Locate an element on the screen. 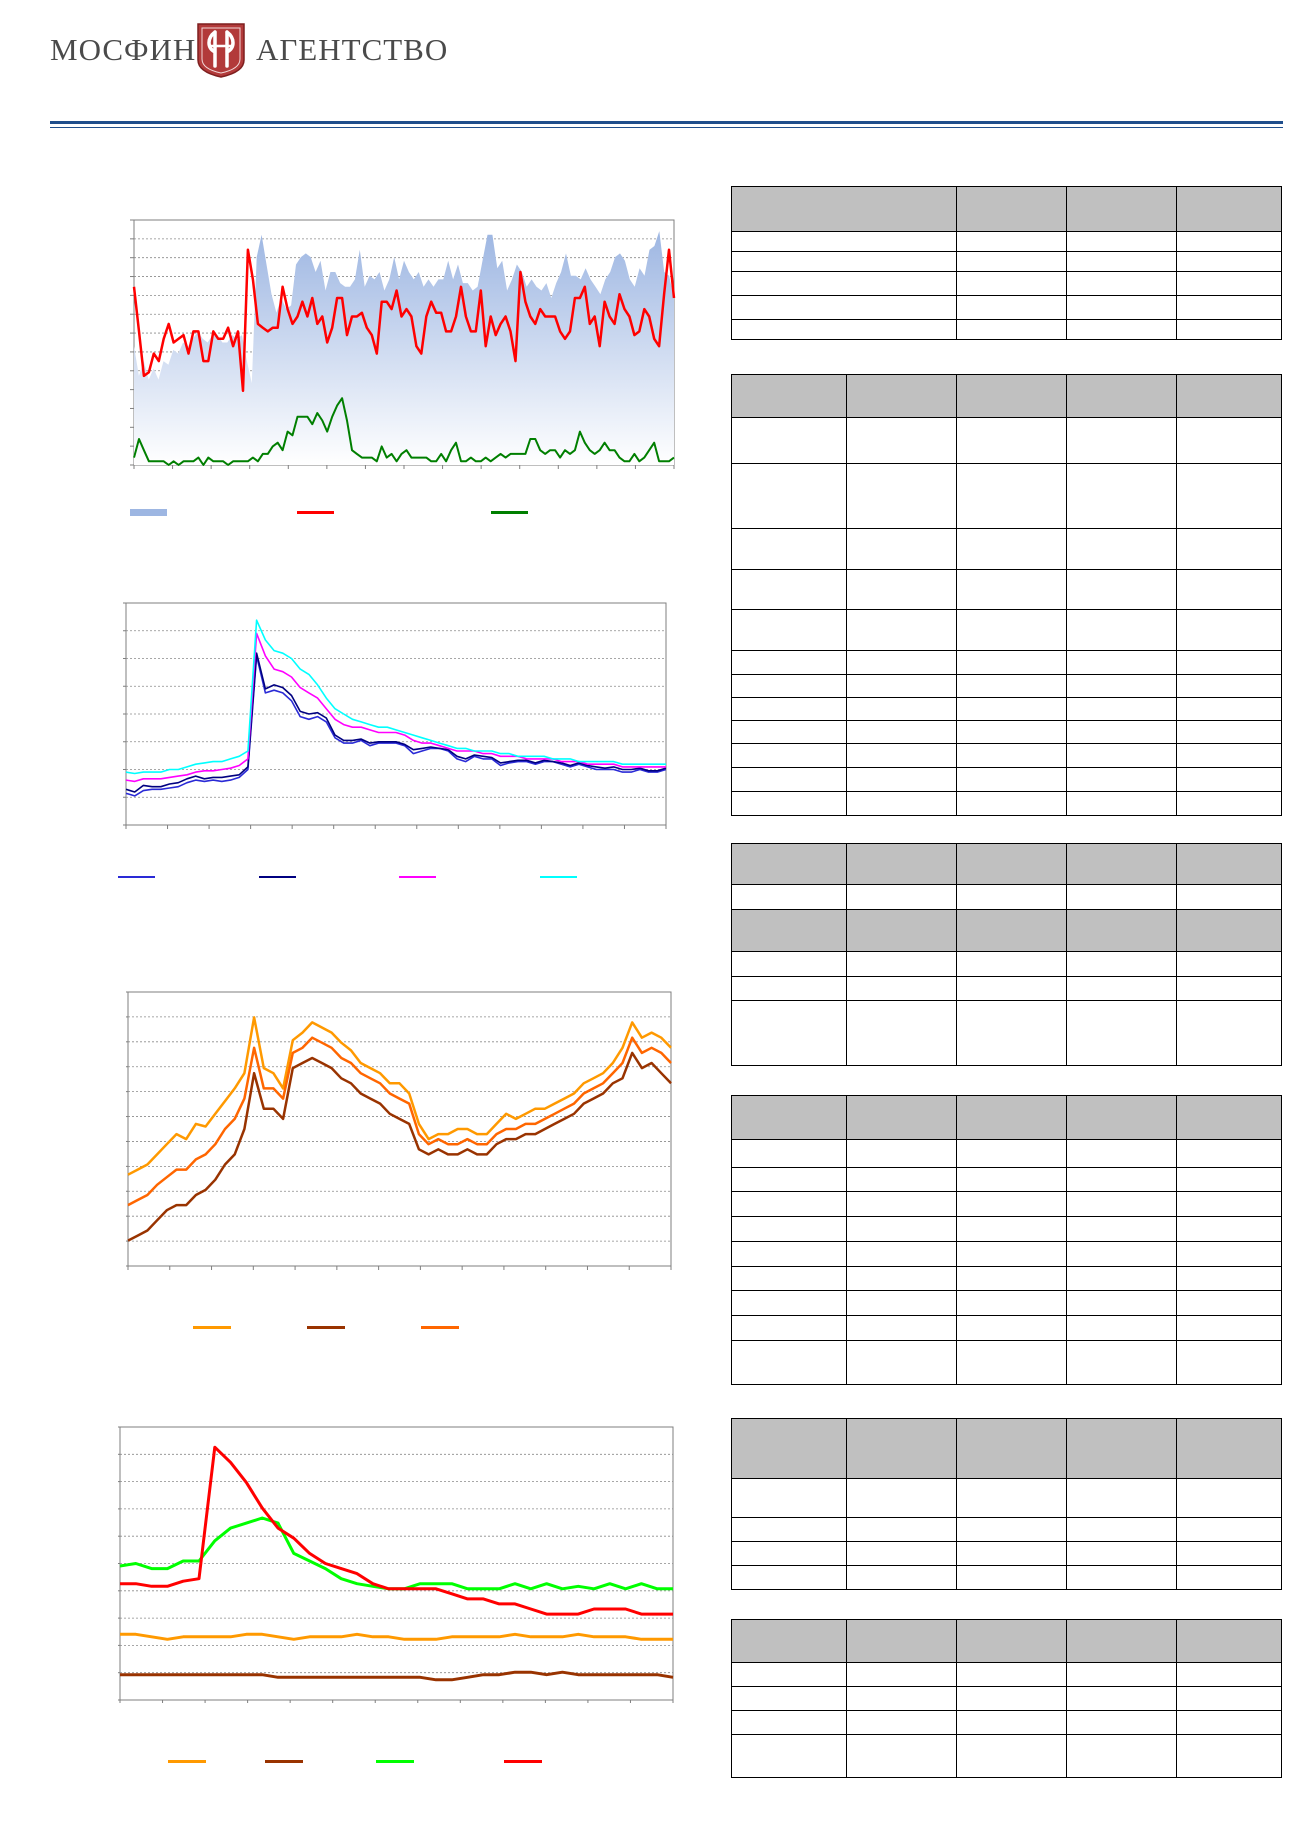 This screenshot has width=1300, height=1841. chart3-series-2-line is located at coordinates (399, 1121).